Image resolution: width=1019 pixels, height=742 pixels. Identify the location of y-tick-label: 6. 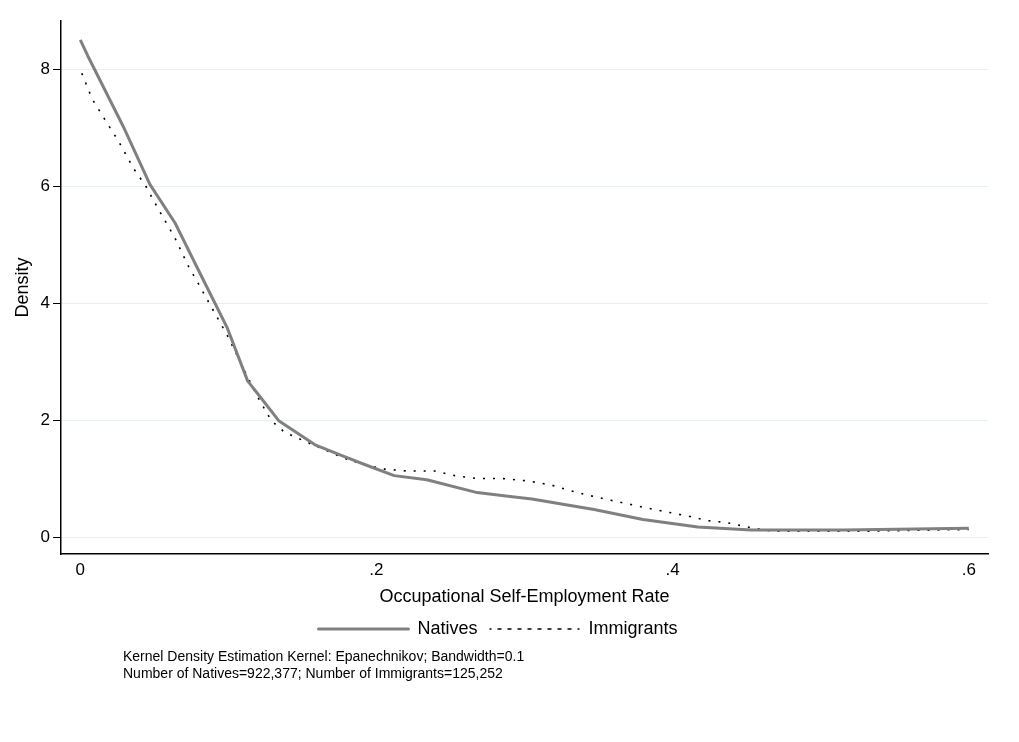
(45, 186).